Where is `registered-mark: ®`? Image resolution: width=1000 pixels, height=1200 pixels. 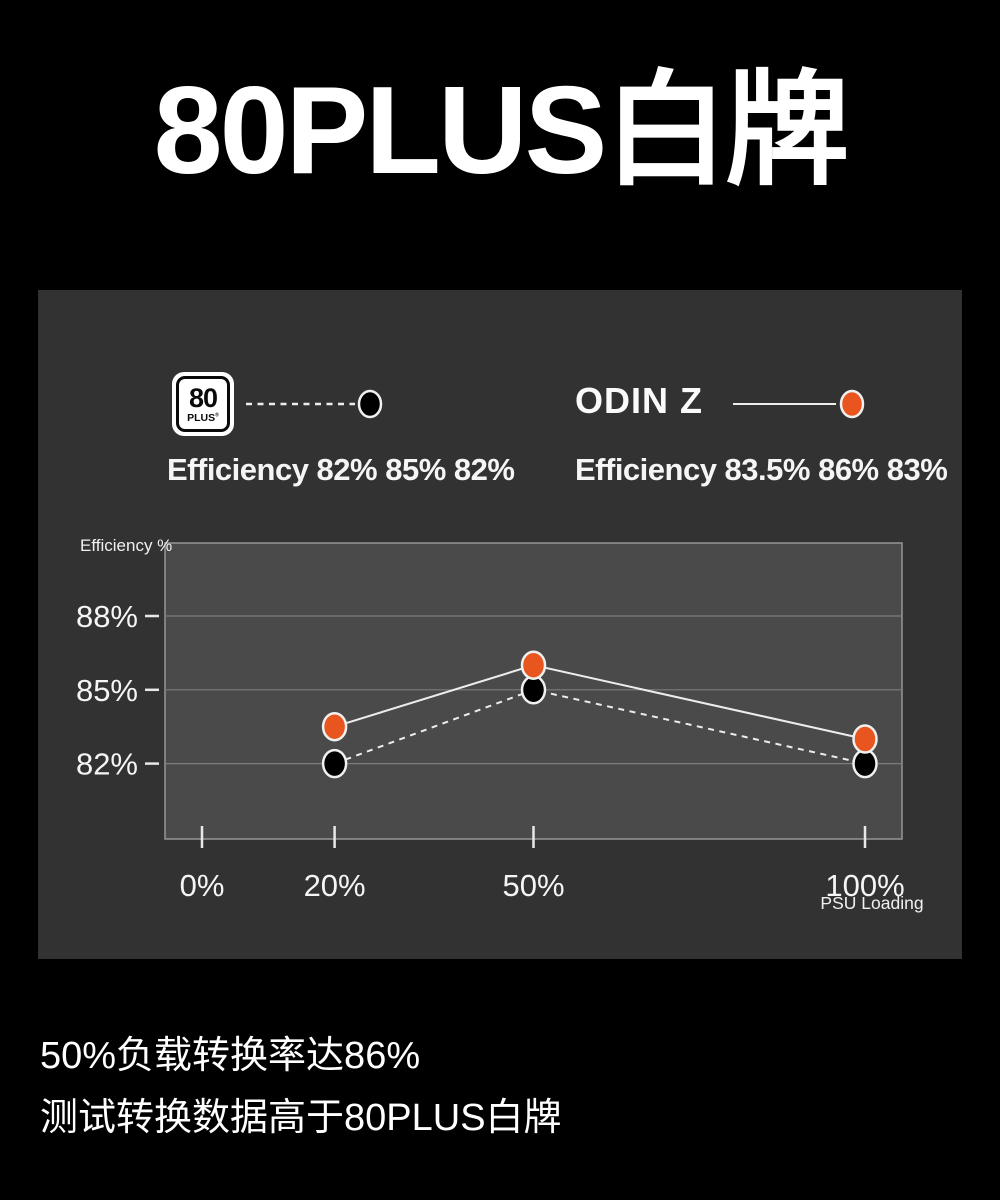
registered-mark: ® is located at coordinates (217, 415).